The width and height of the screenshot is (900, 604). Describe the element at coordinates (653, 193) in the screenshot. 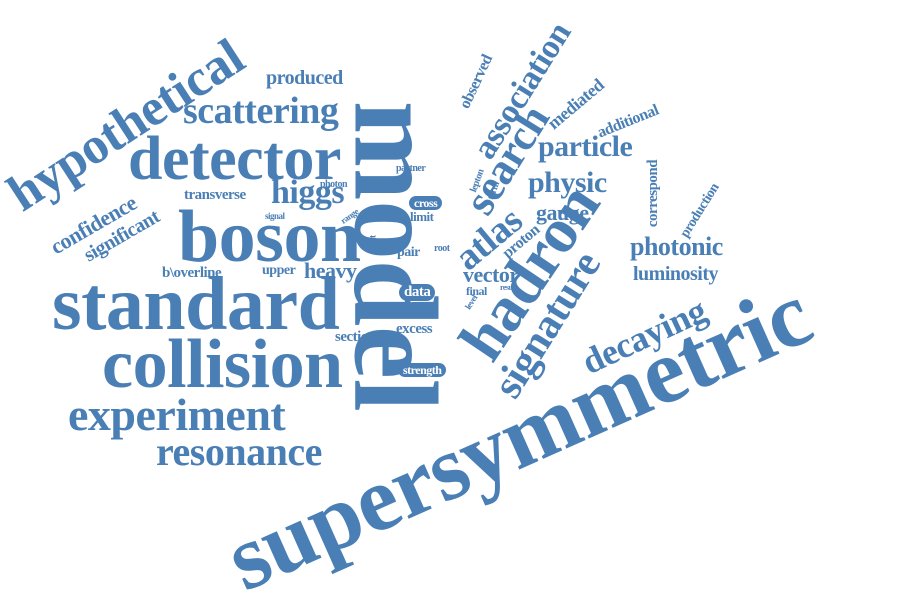

I see `word-correspond: correspond` at that location.